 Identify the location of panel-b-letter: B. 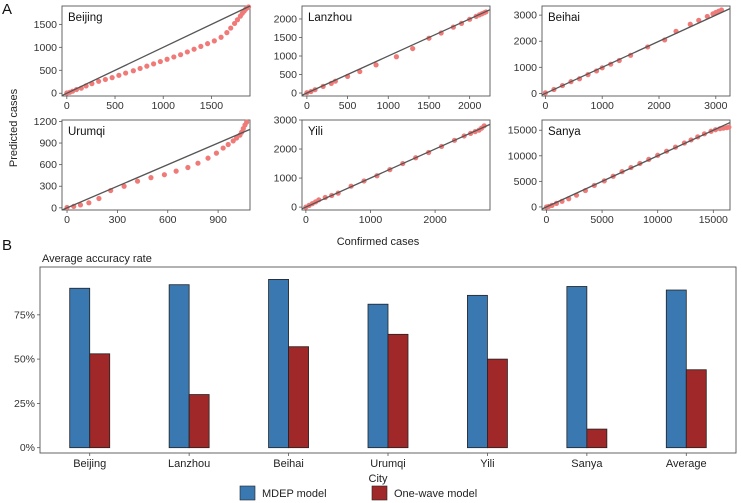
(7, 245).